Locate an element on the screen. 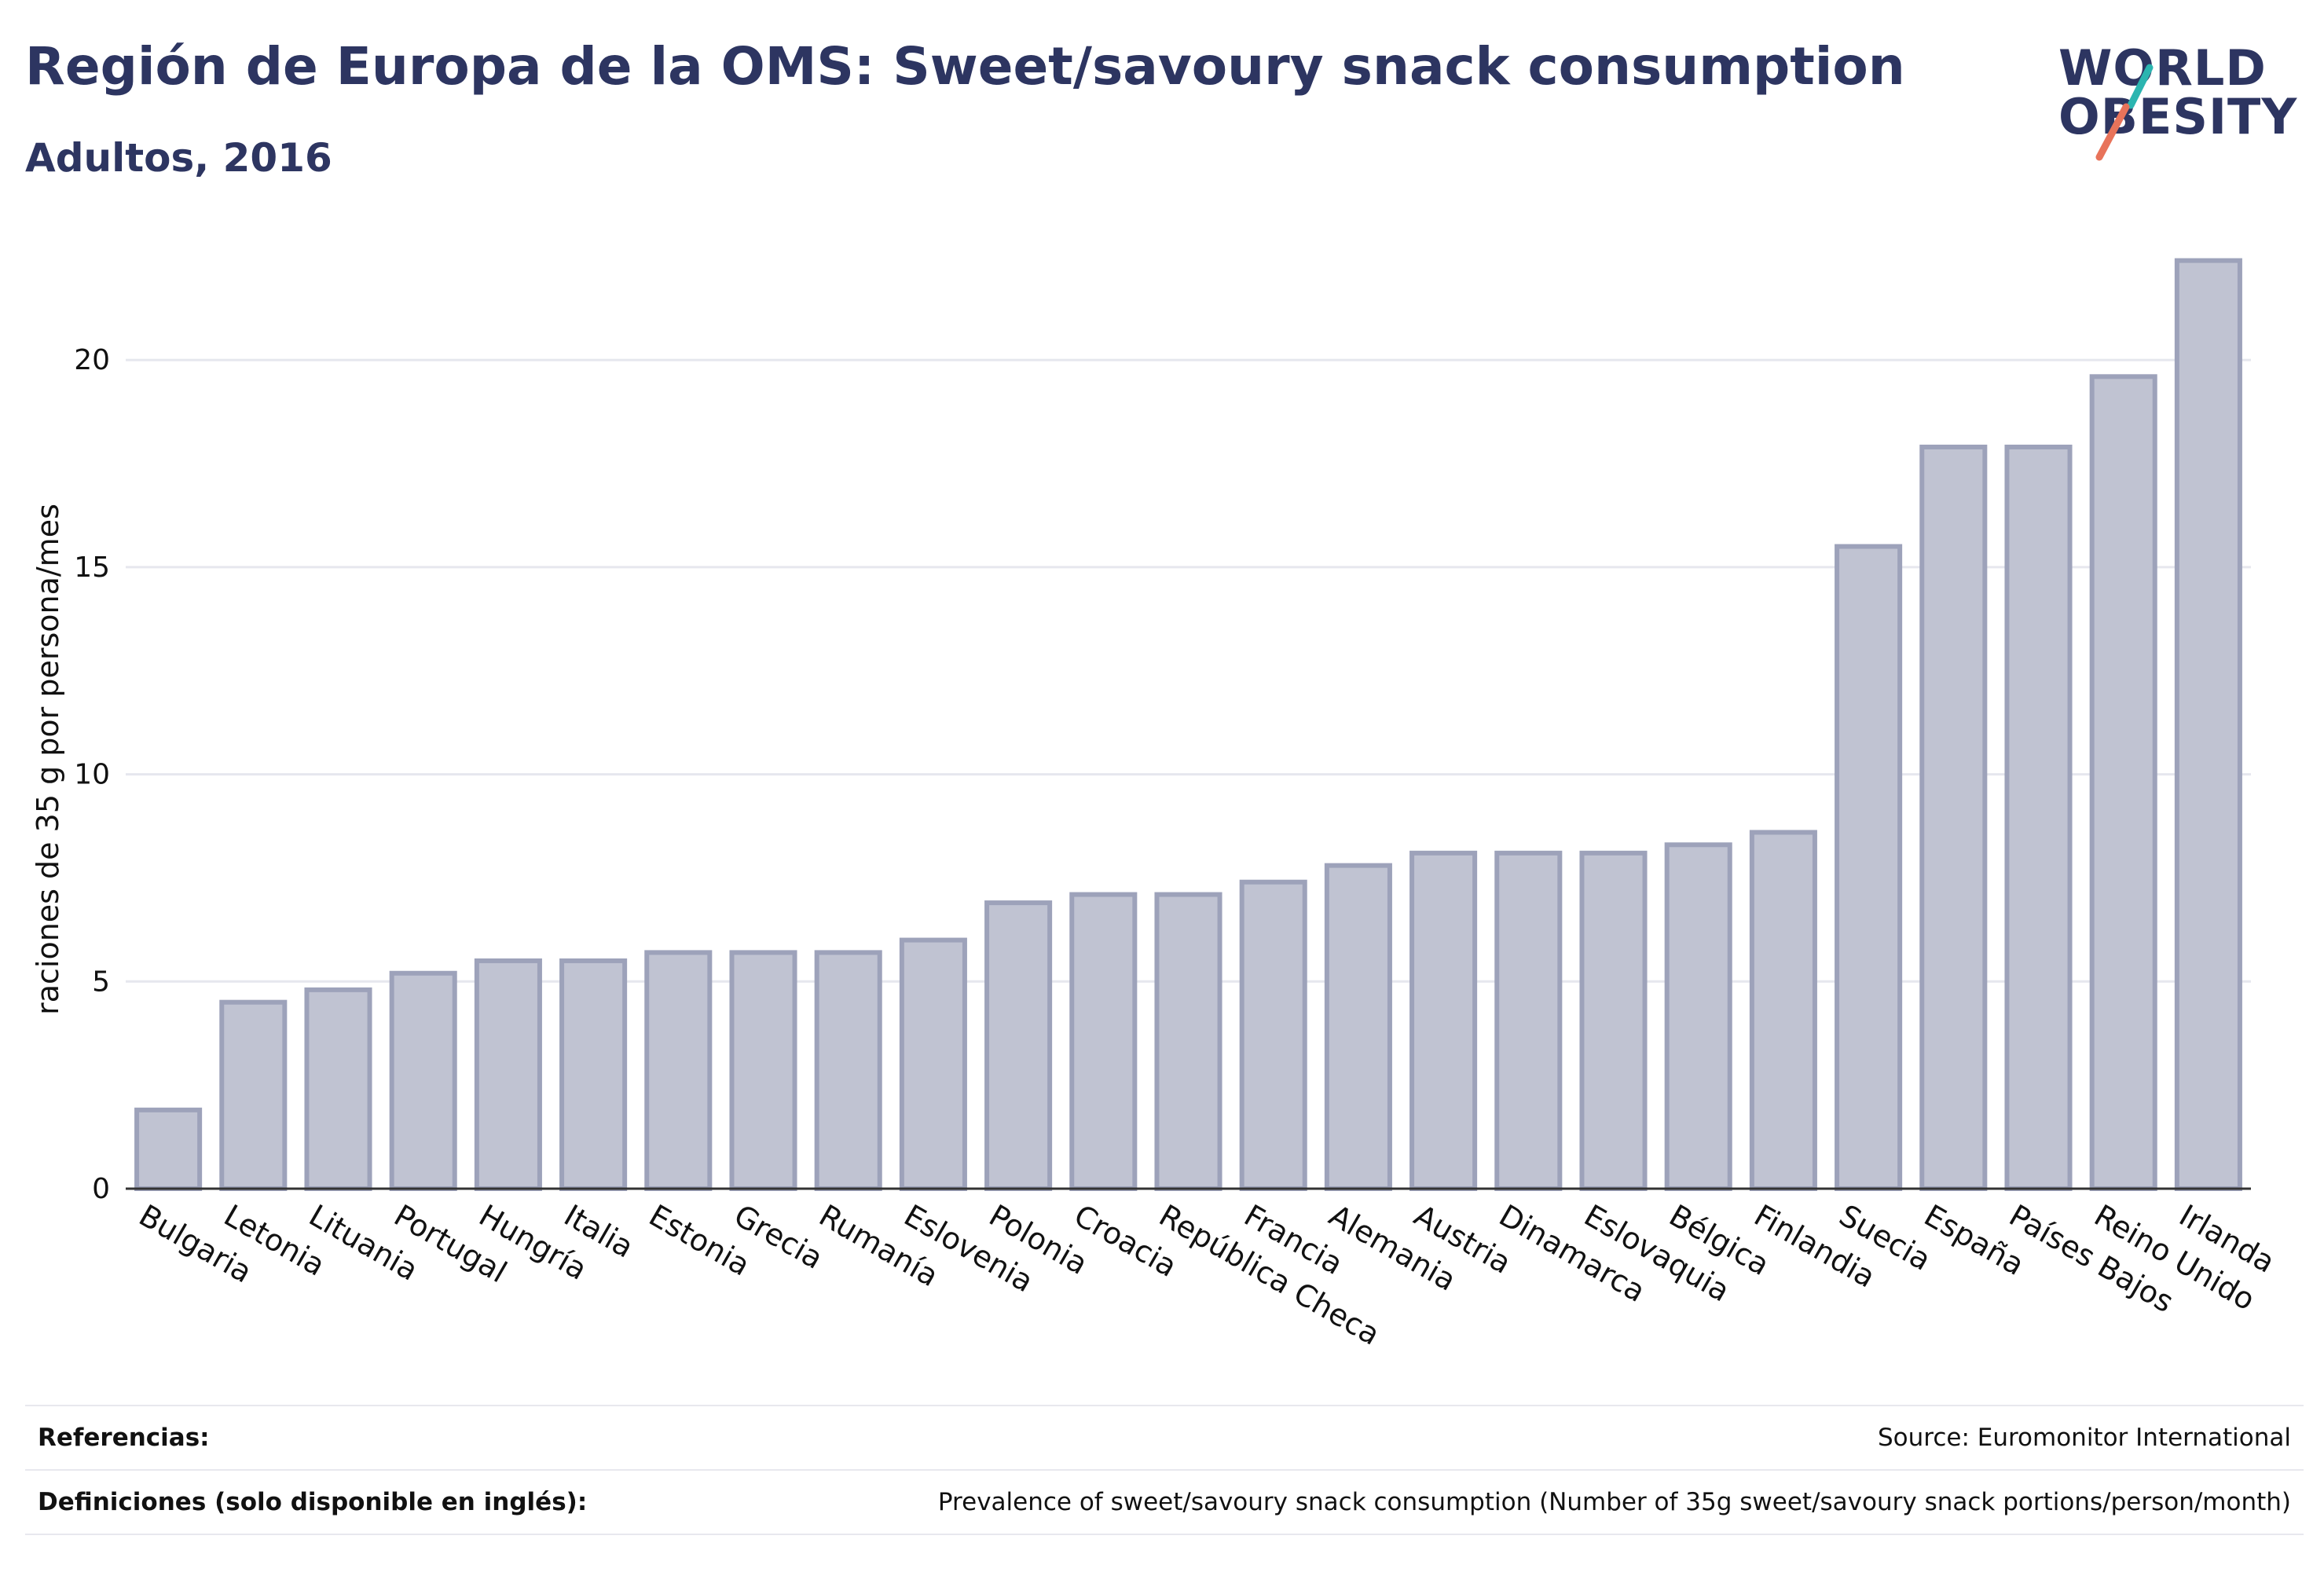 The image size is (2324, 1576). logo-slash-icon is located at coordinates (2124, 112).